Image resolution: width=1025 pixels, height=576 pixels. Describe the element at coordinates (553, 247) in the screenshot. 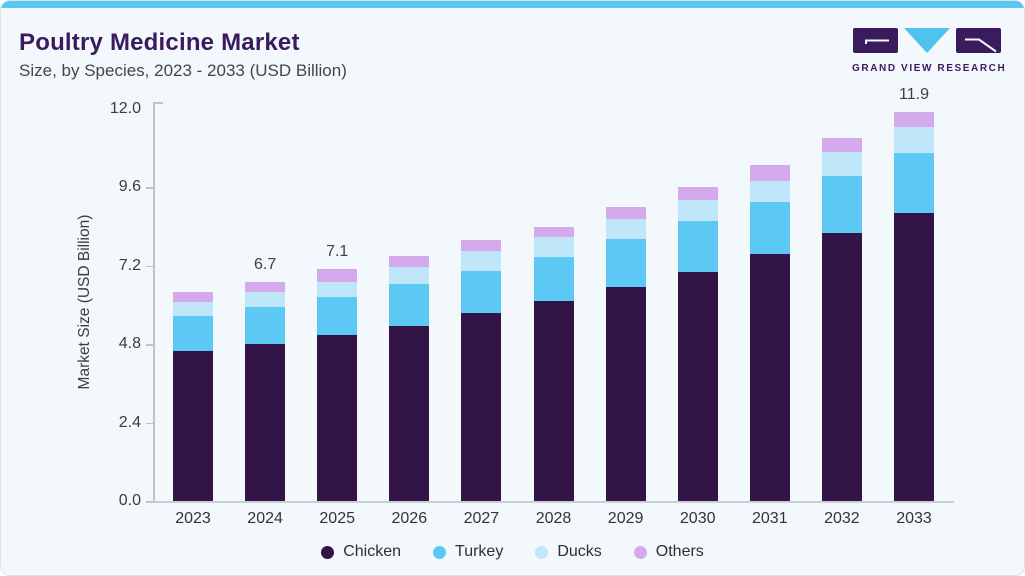

I see `bar-segment-ducks-2028` at that location.